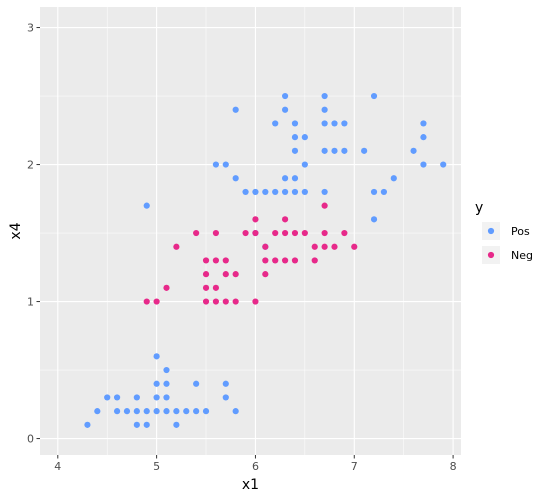  What do you see at coordinates (522, 255) in the screenshot?
I see `legend-label-neg: Neg` at bounding box center [522, 255].